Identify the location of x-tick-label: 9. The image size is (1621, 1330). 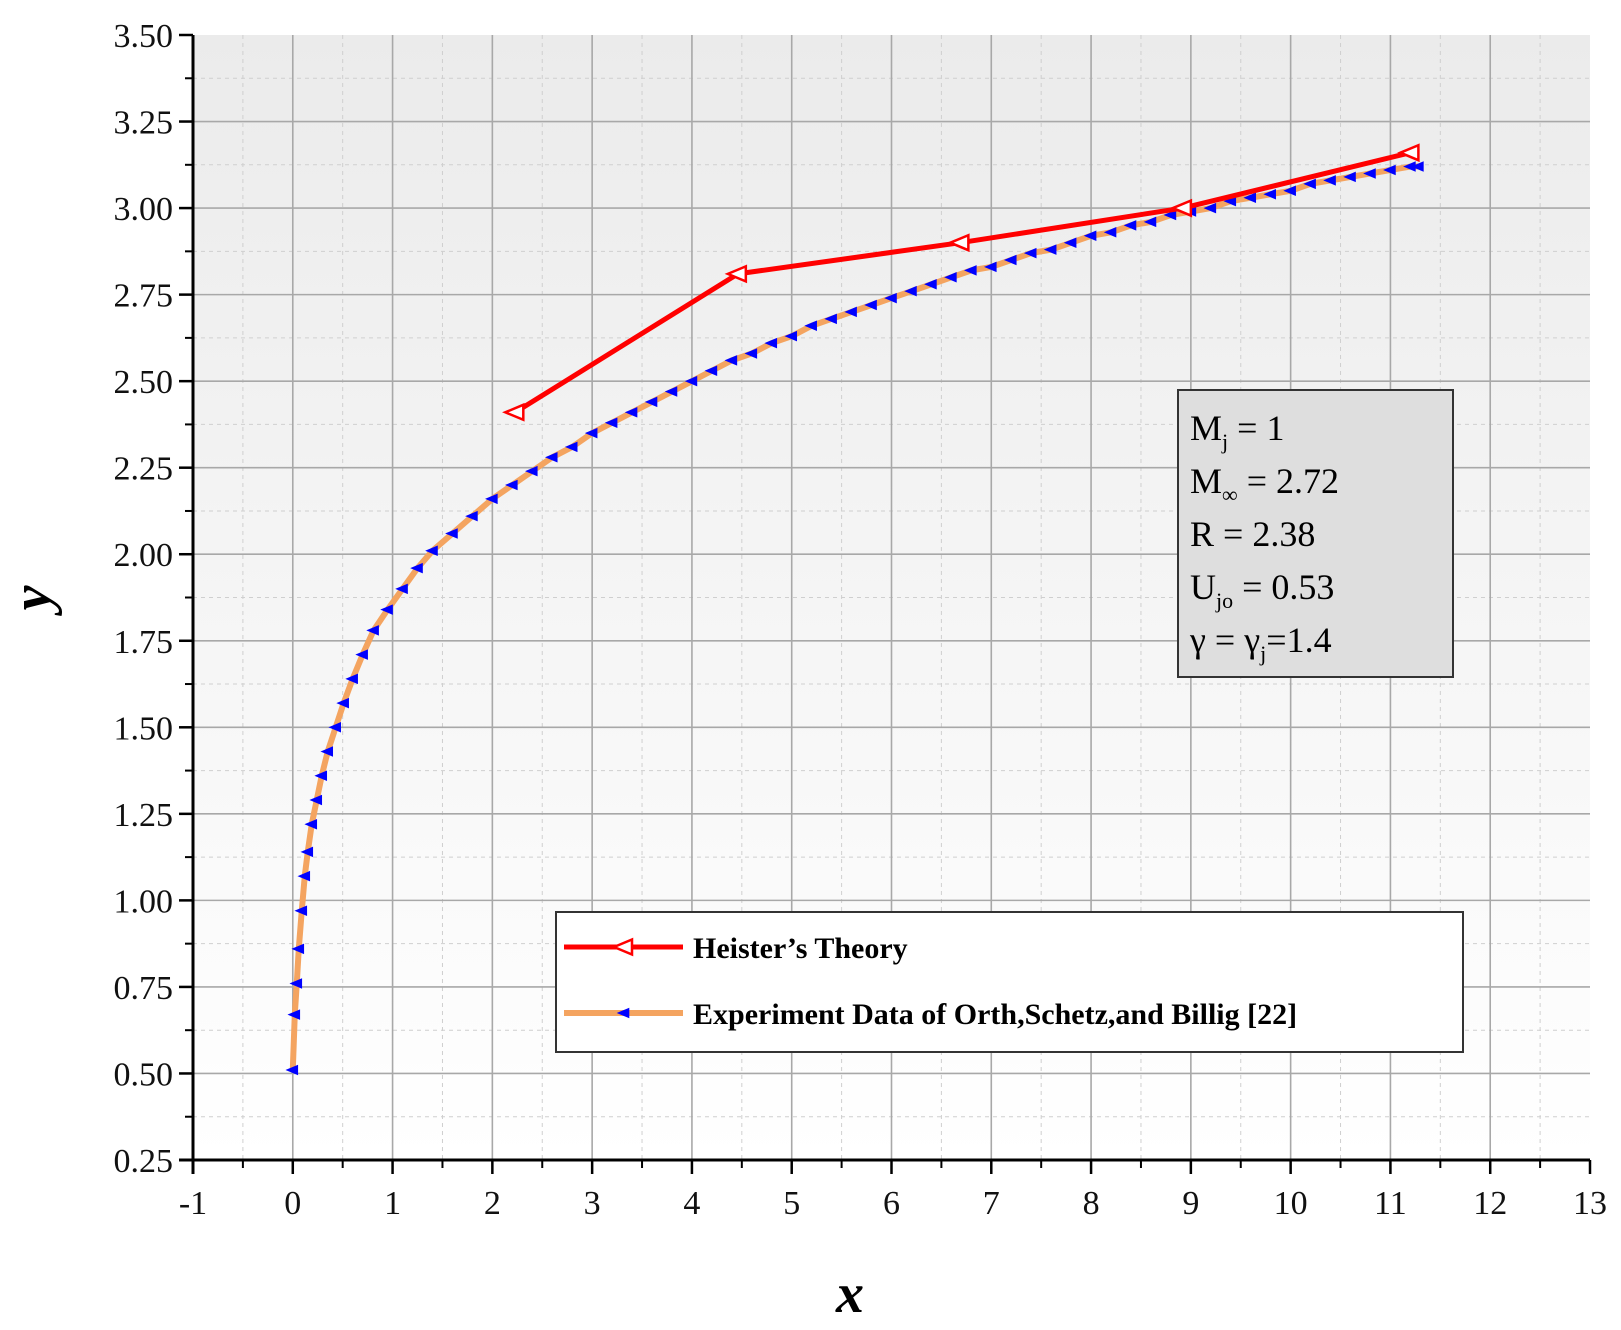
(1190, 1203).